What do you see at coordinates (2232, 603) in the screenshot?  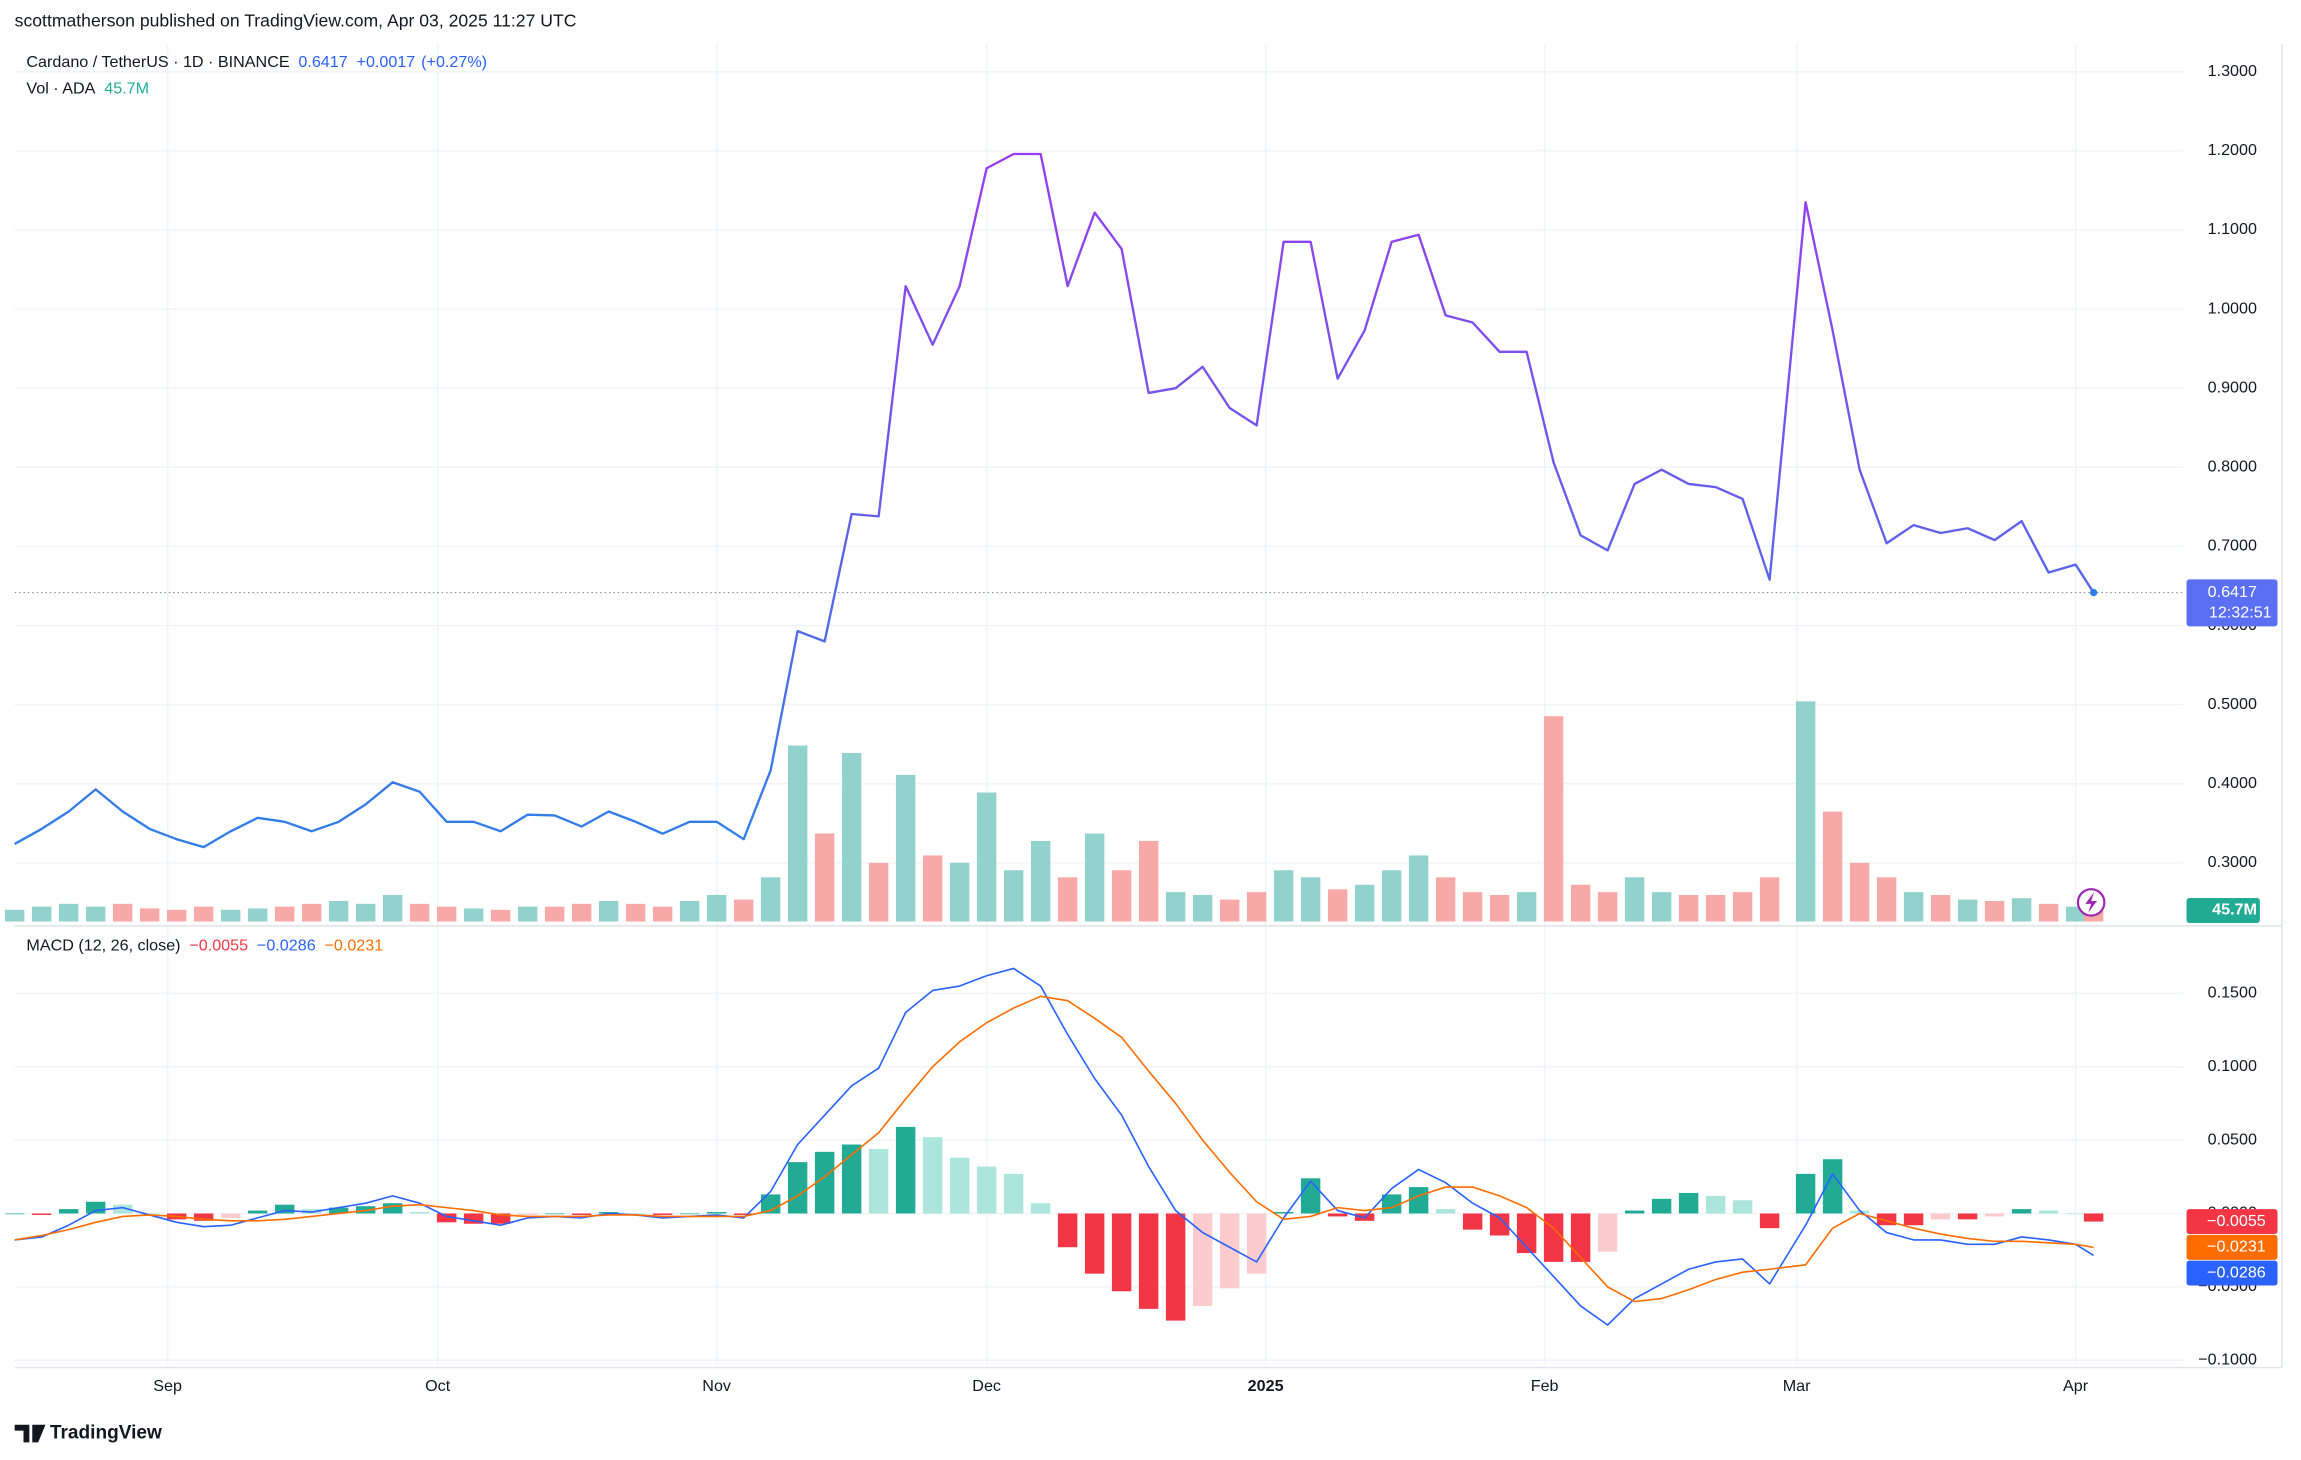 I see `price-badge` at bounding box center [2232, 603].